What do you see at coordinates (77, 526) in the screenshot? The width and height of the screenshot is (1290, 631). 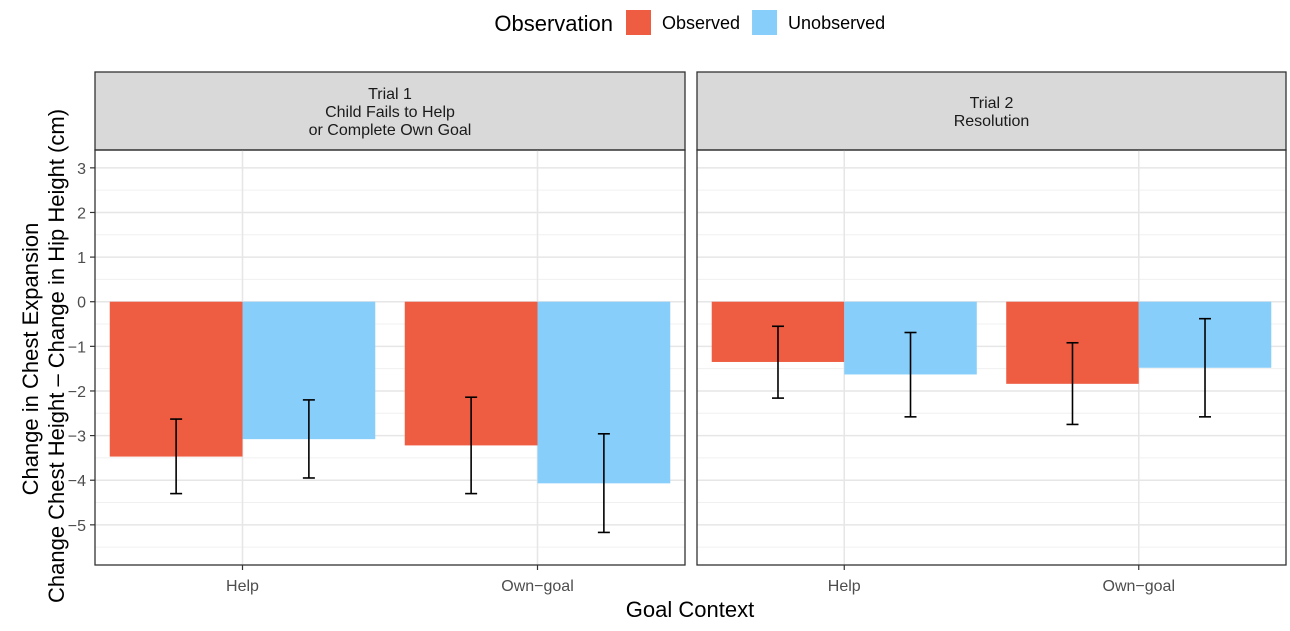 I see `y-tick-label: −5` at bounding box center [77, 526].